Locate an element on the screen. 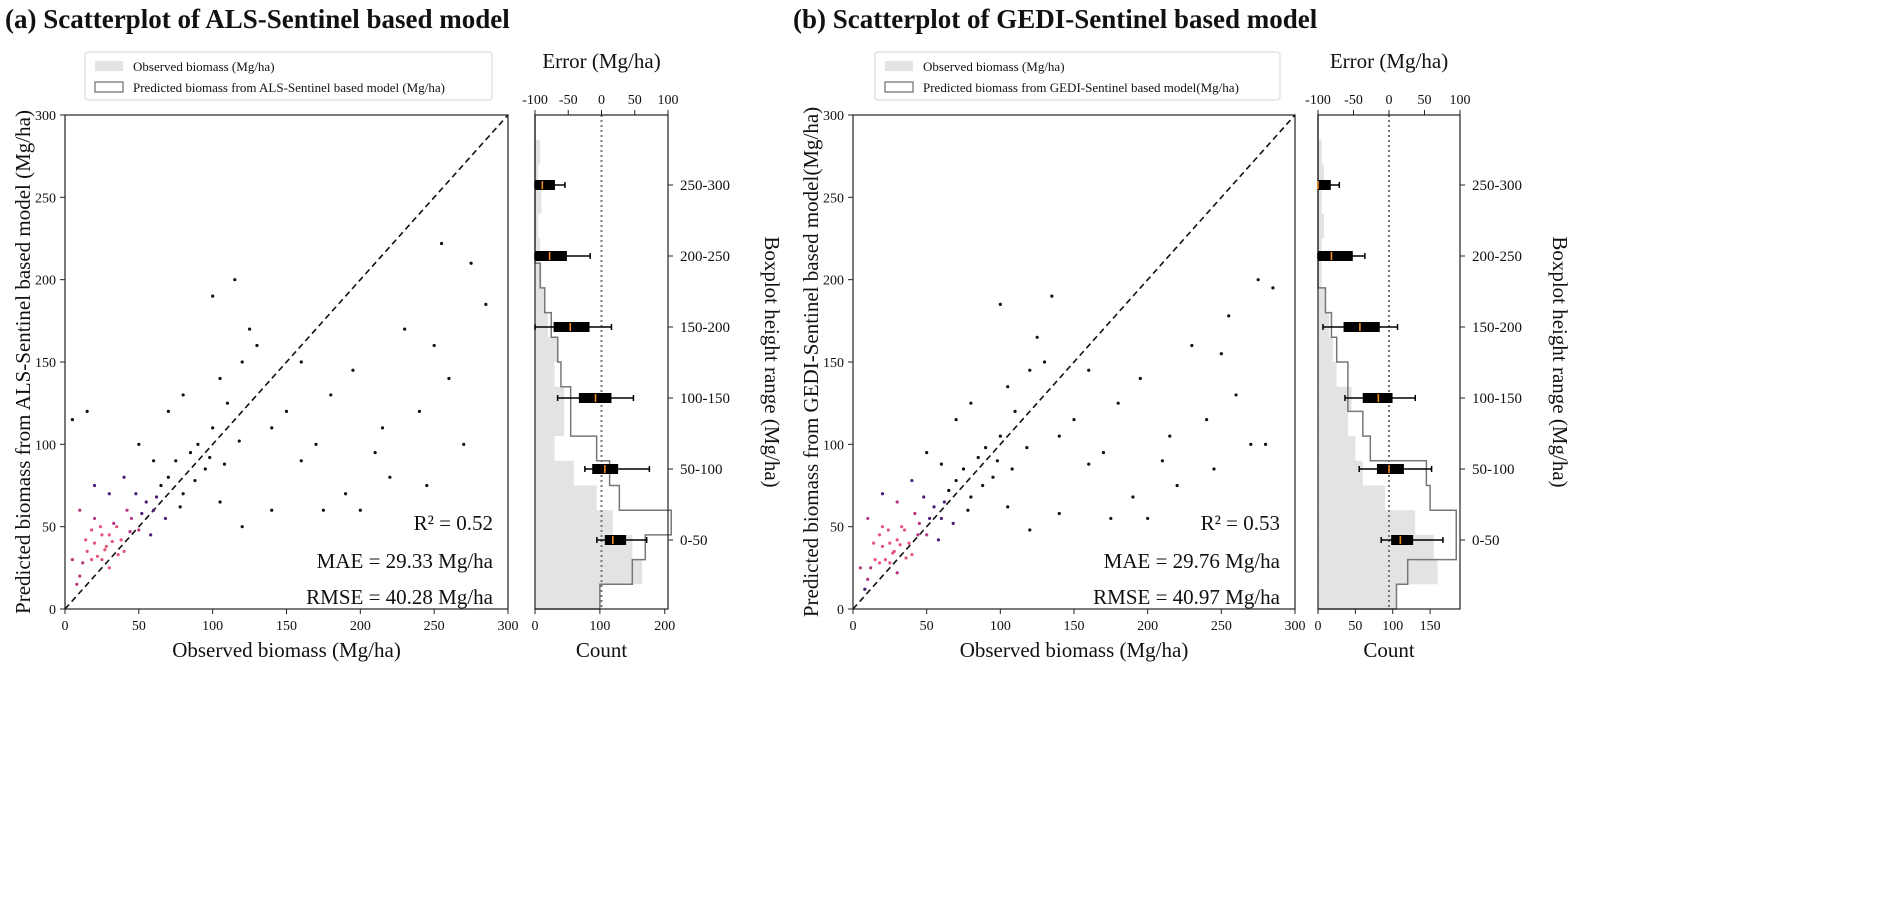 The height and width of the screenshot is (907, 1900). legend-swatch-predicted is located at coordinates (899, 87).